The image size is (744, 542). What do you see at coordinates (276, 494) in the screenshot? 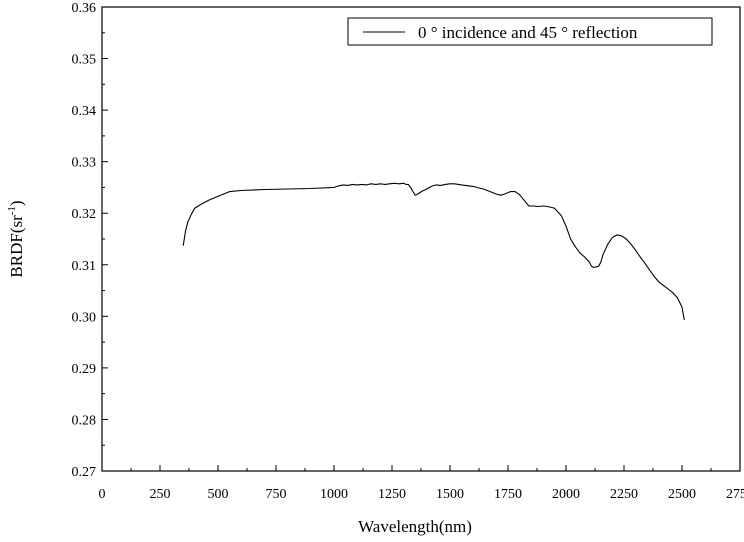
I see `x-tick-label: 750` at bounding box center [276, 494].